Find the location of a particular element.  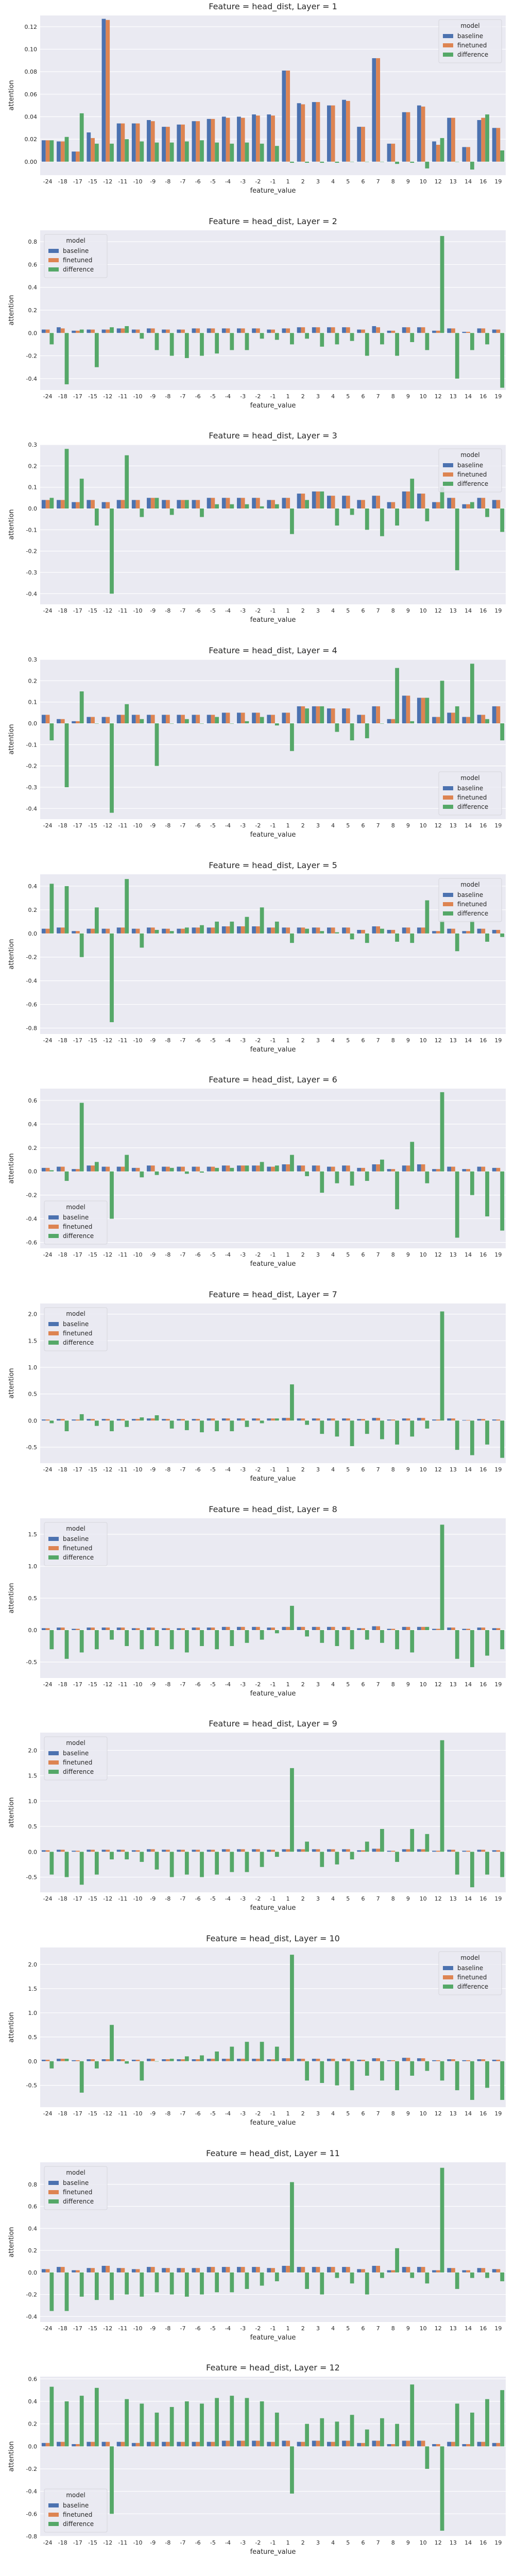

y-tick-label: -0.5 is located at coordinates (32, 1447).